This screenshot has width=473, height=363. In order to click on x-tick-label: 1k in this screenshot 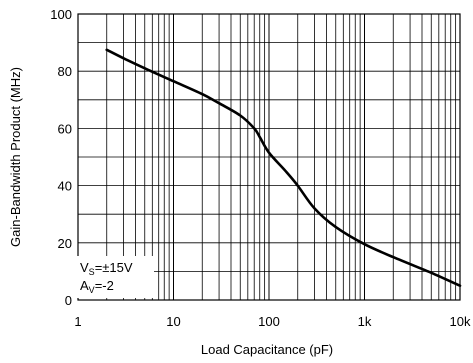, I will do `click(365, 321)`.